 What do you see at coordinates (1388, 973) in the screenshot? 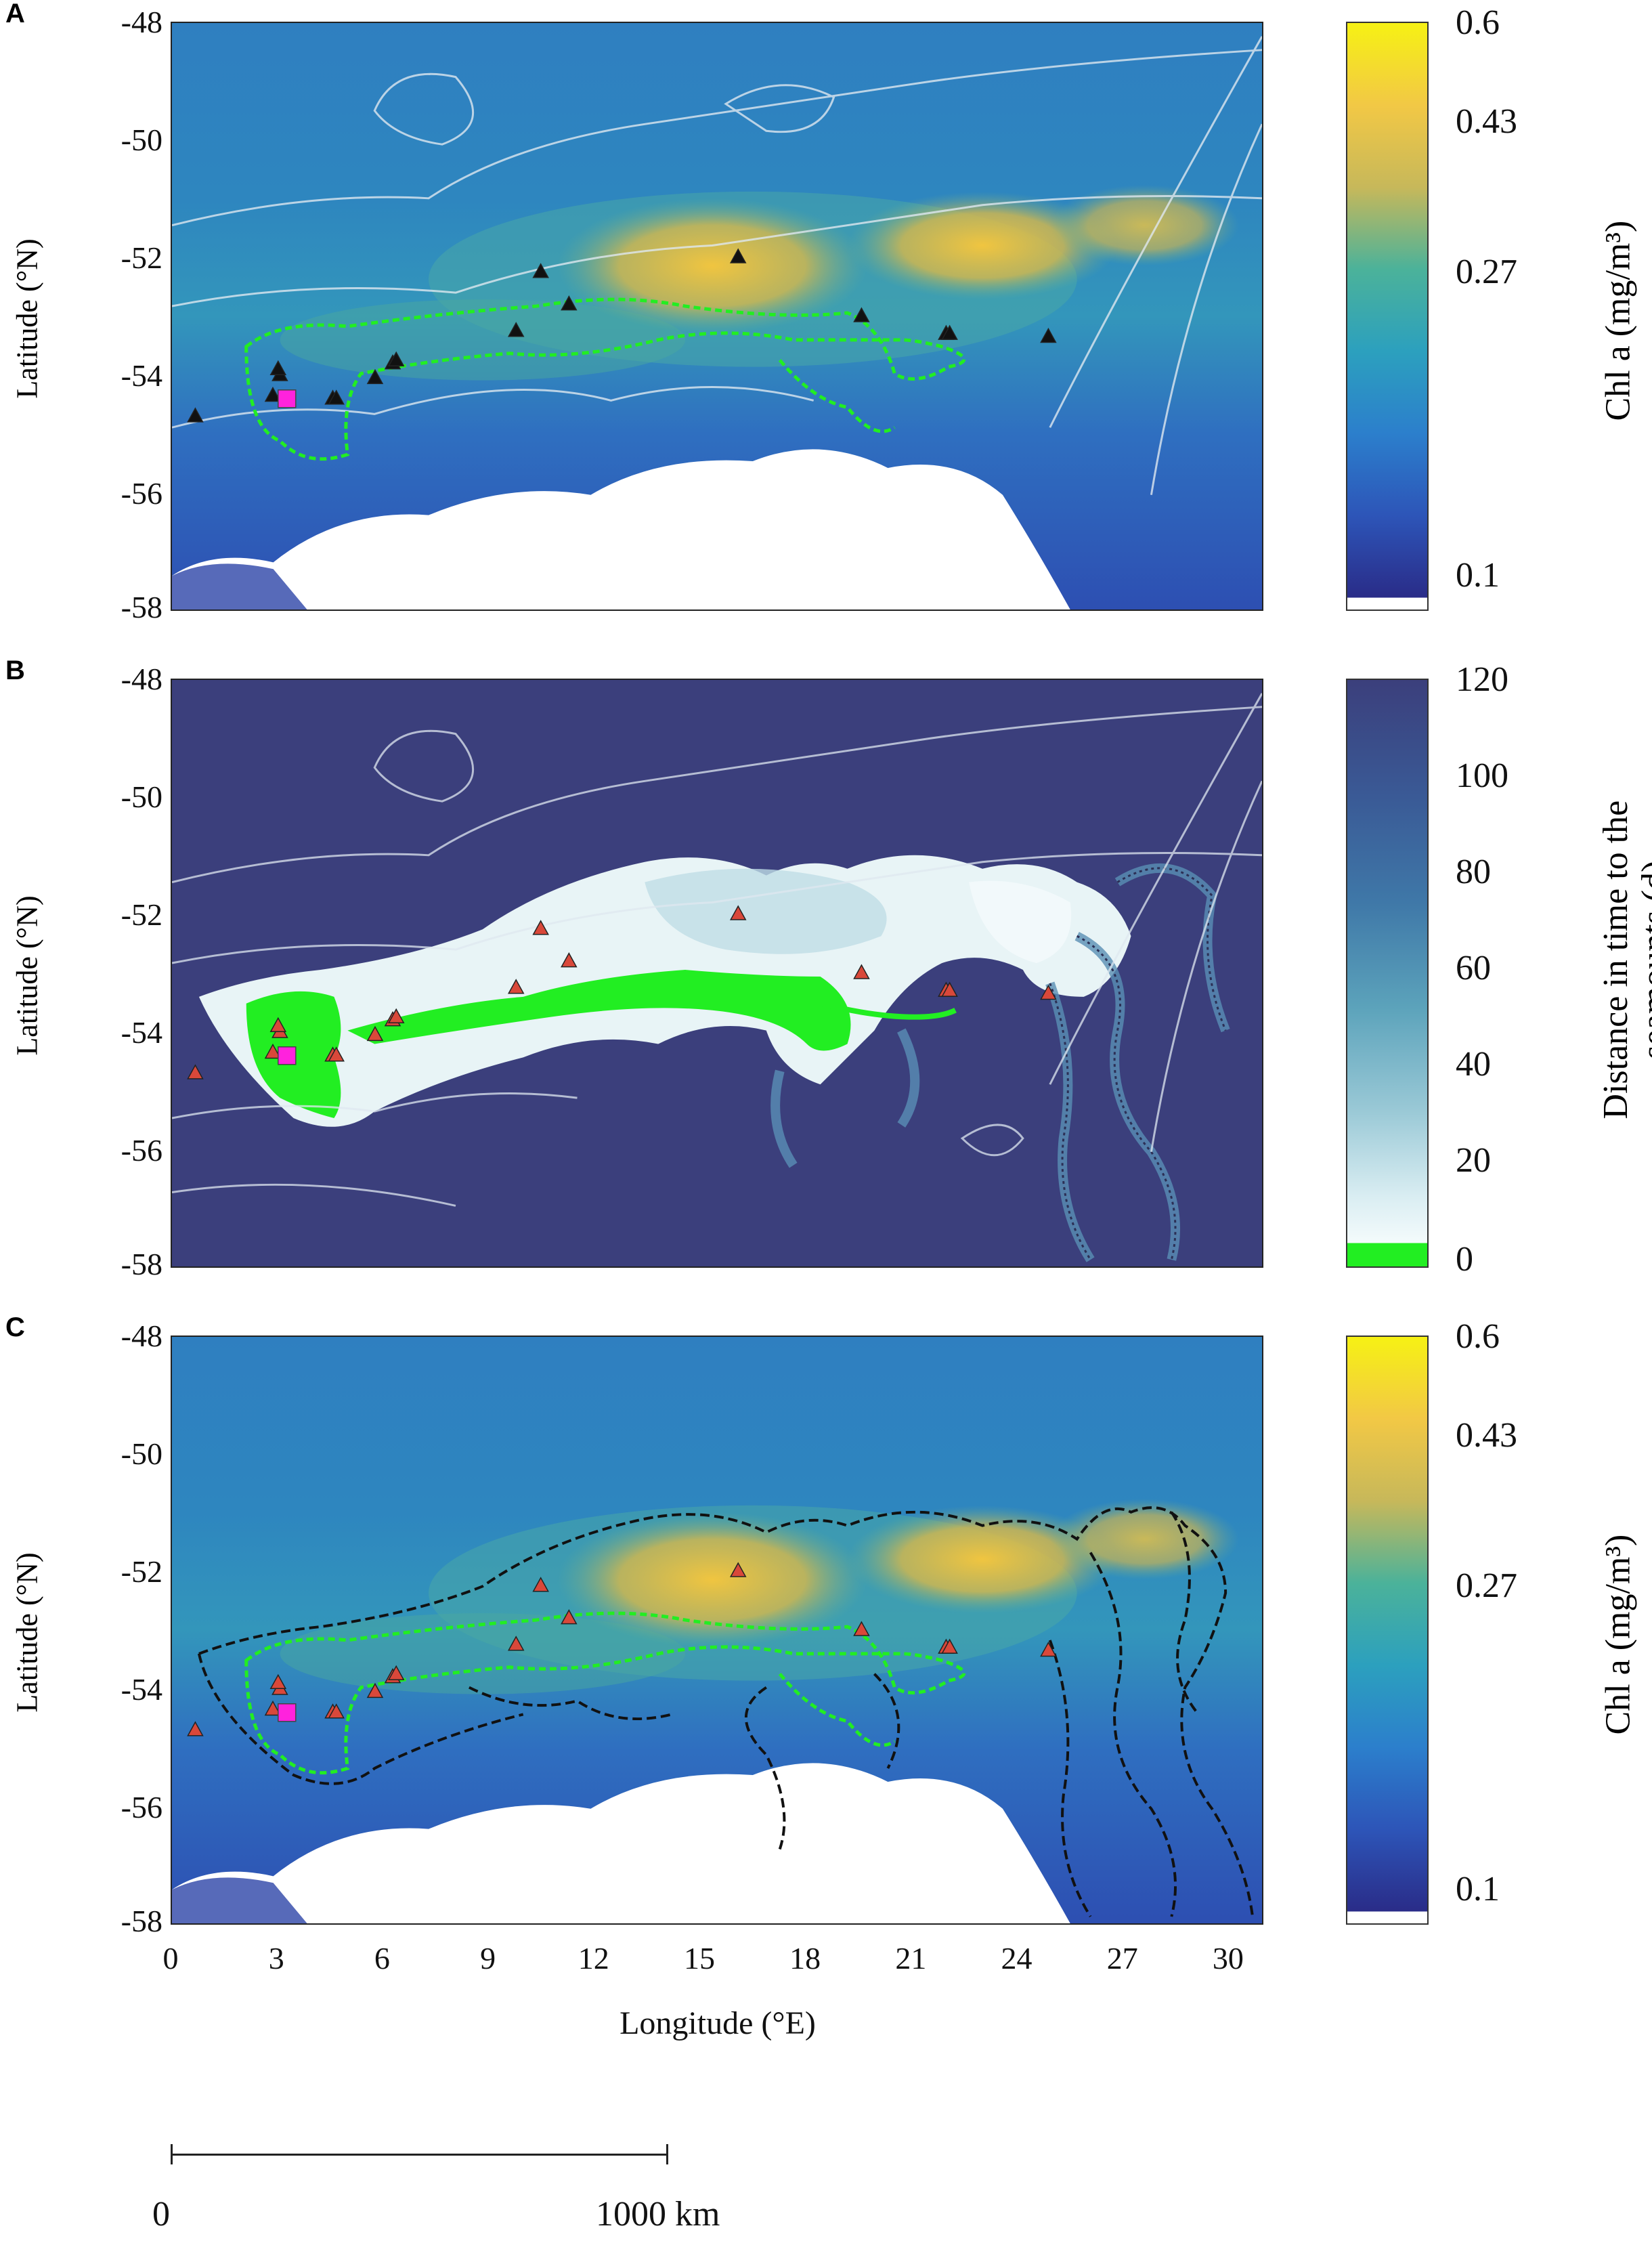
I see `panel-b-colorbar` at bounding box center [1388, 973].